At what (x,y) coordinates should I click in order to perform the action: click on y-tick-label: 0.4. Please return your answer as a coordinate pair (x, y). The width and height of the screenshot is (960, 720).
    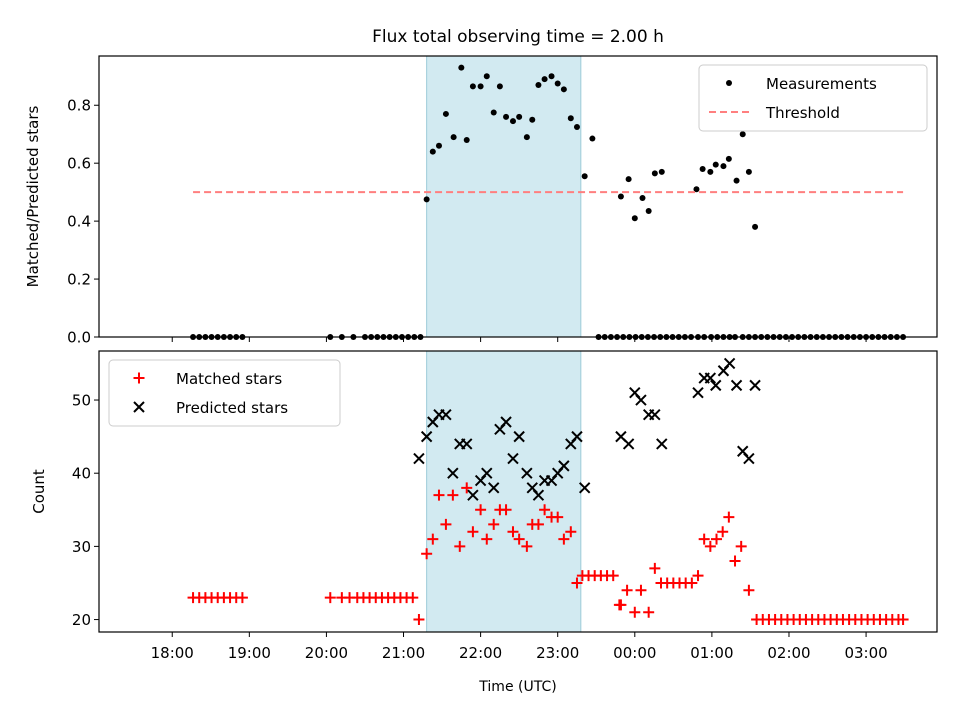
    Looking at the image, I should click on (79, 222).